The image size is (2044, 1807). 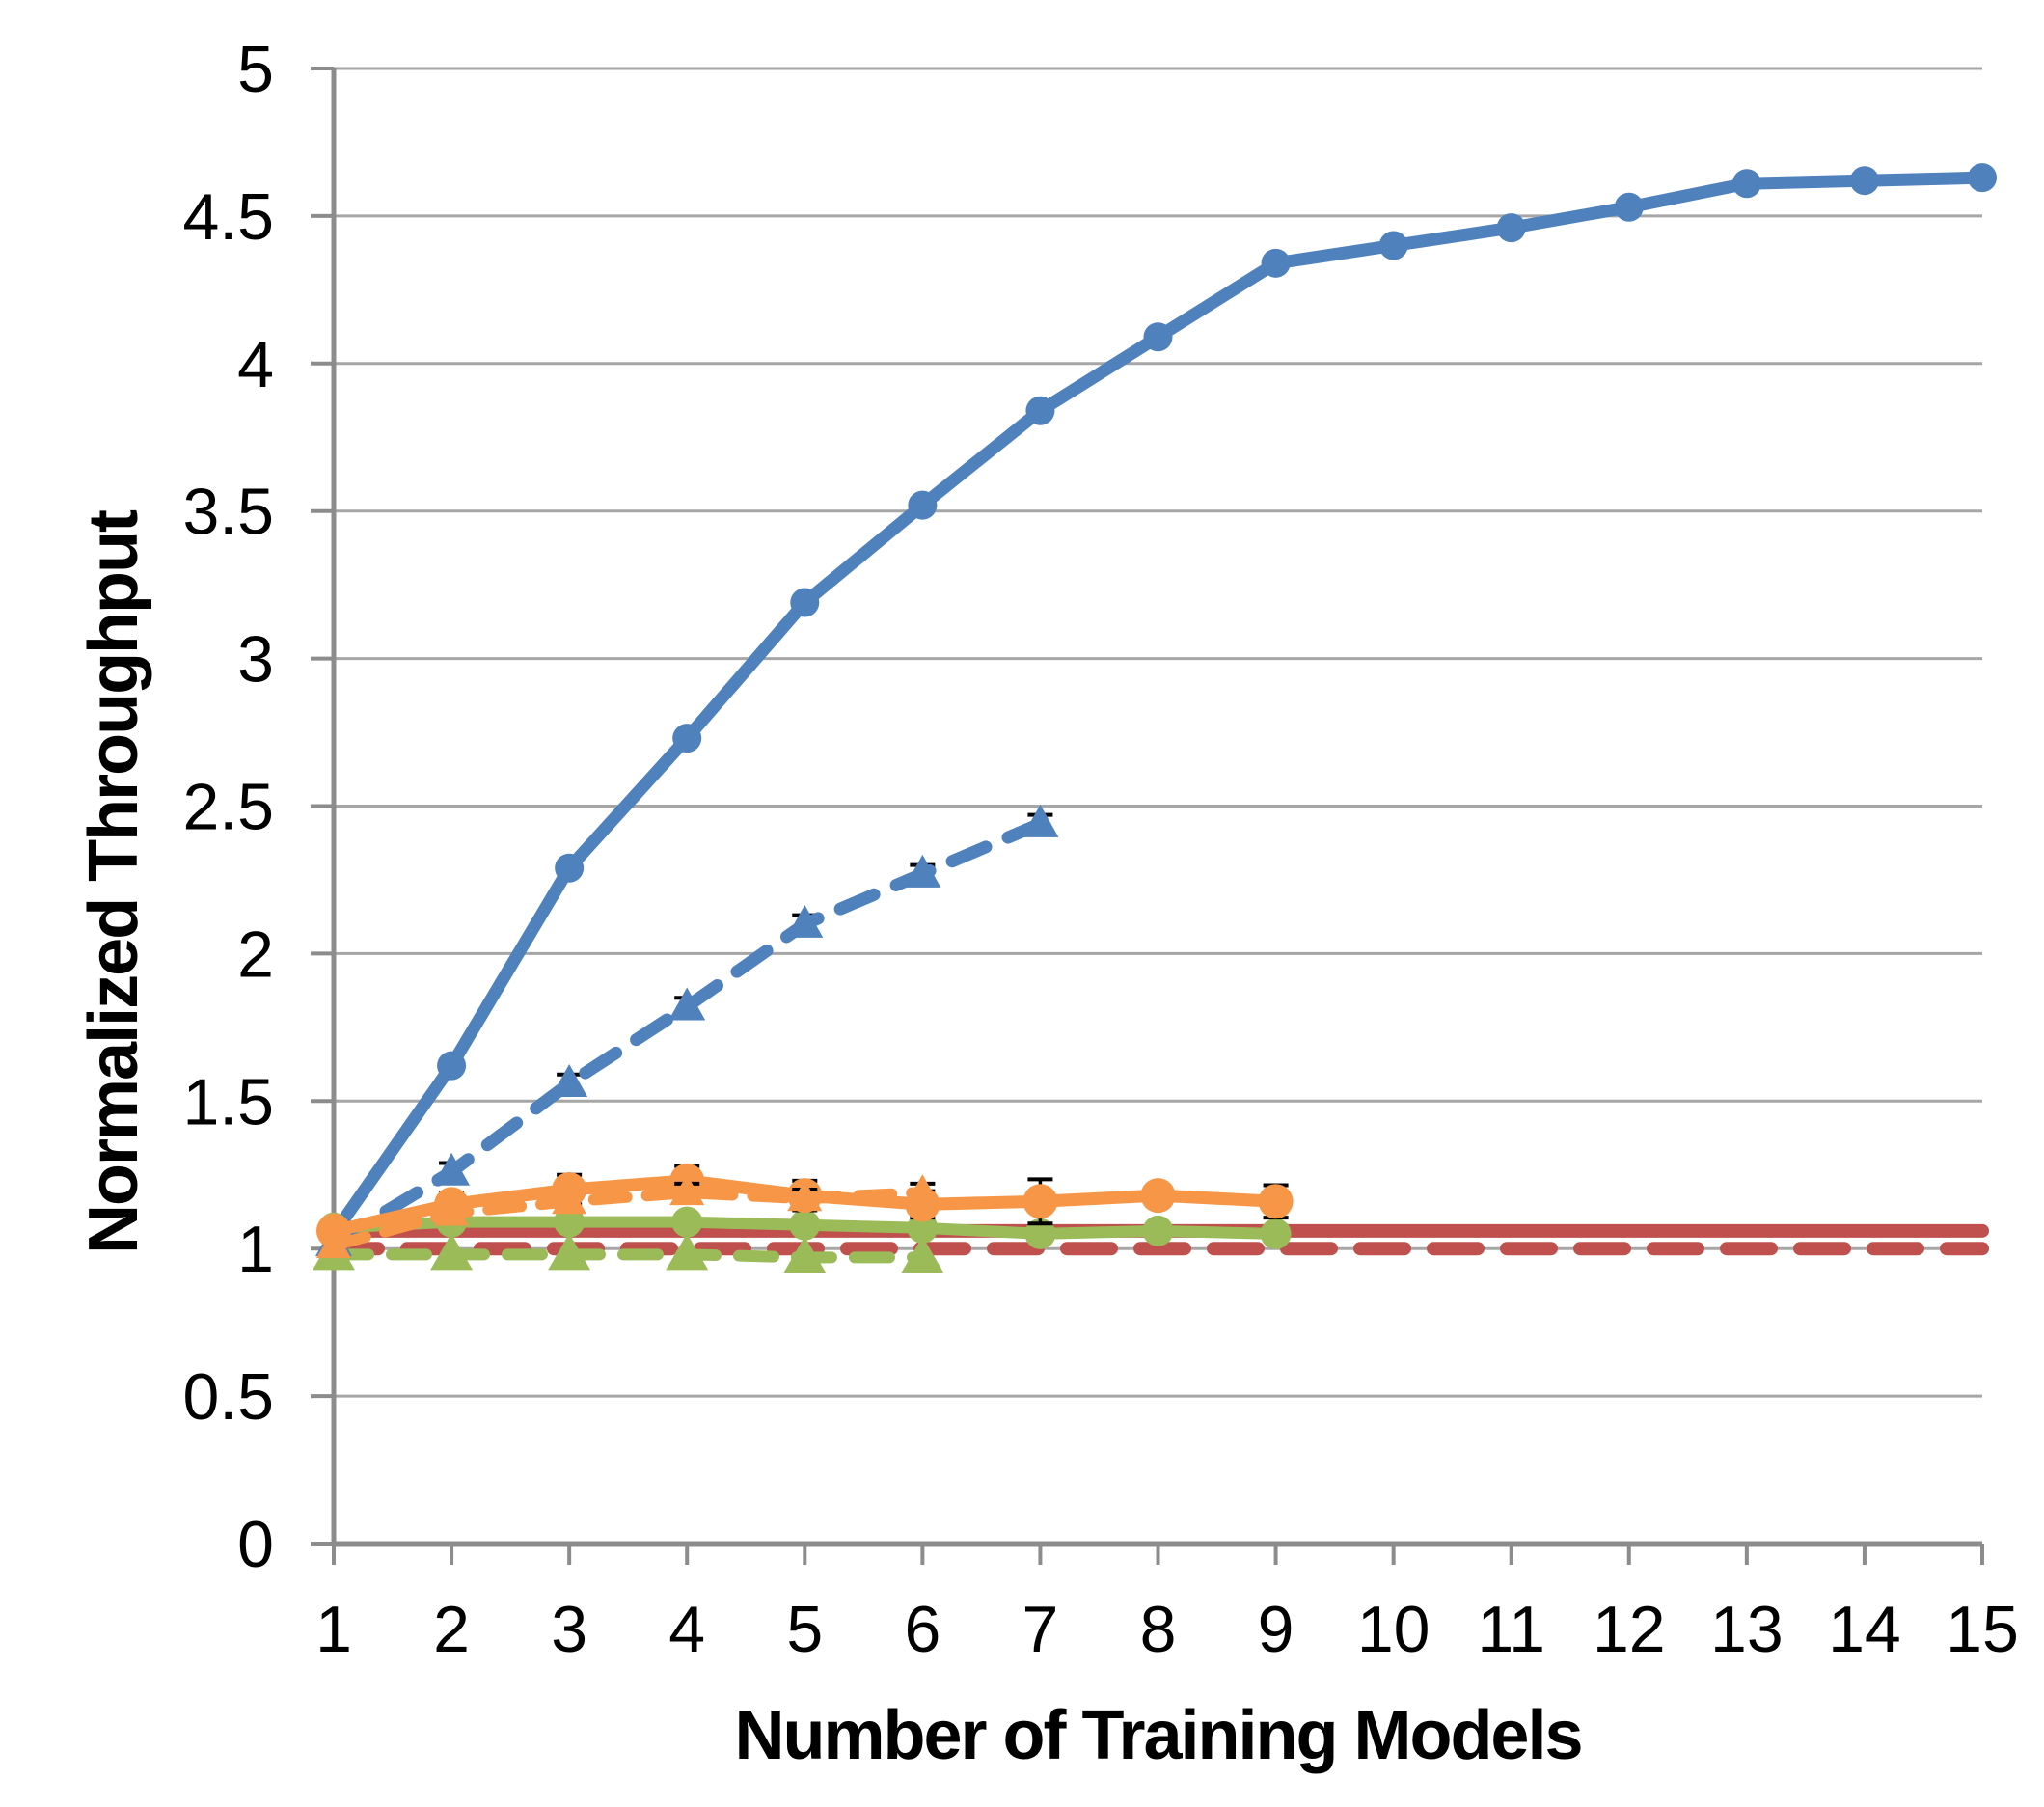 What do you see at coordinates (113, 882) in the screenshot?
I see `y-axis-title: Normalized Throughput` at bounding box center [113, 882].